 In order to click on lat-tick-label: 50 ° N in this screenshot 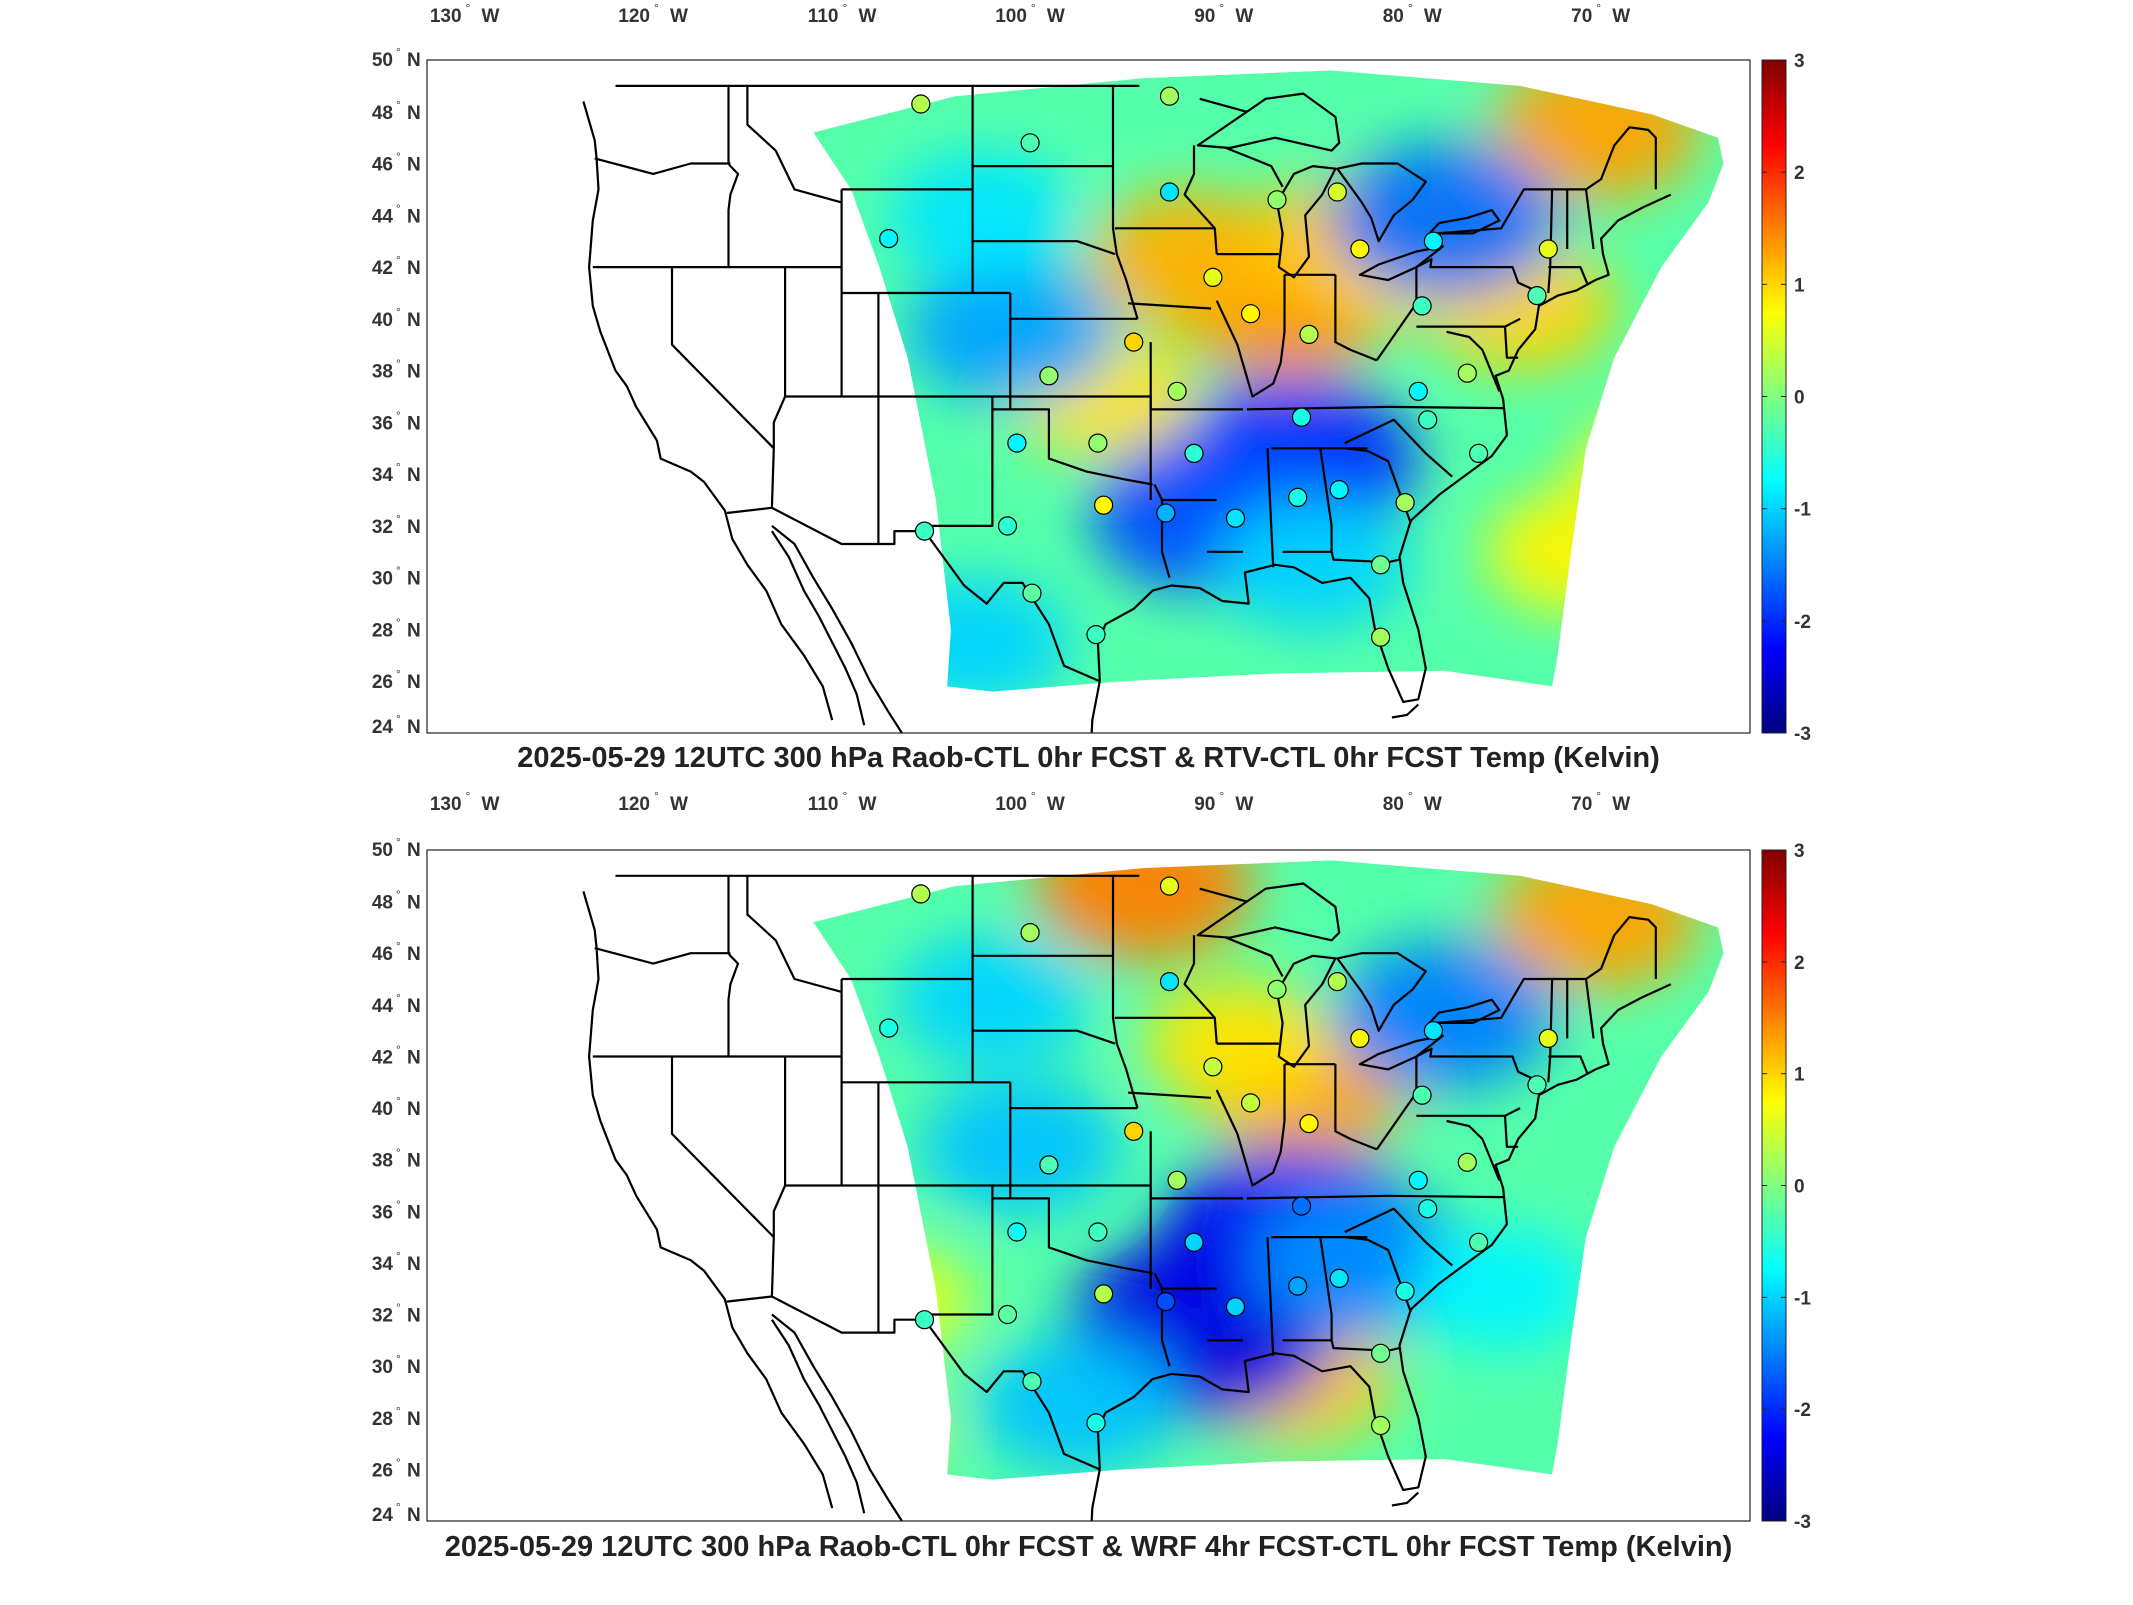, I will do `click(396, 848)`.